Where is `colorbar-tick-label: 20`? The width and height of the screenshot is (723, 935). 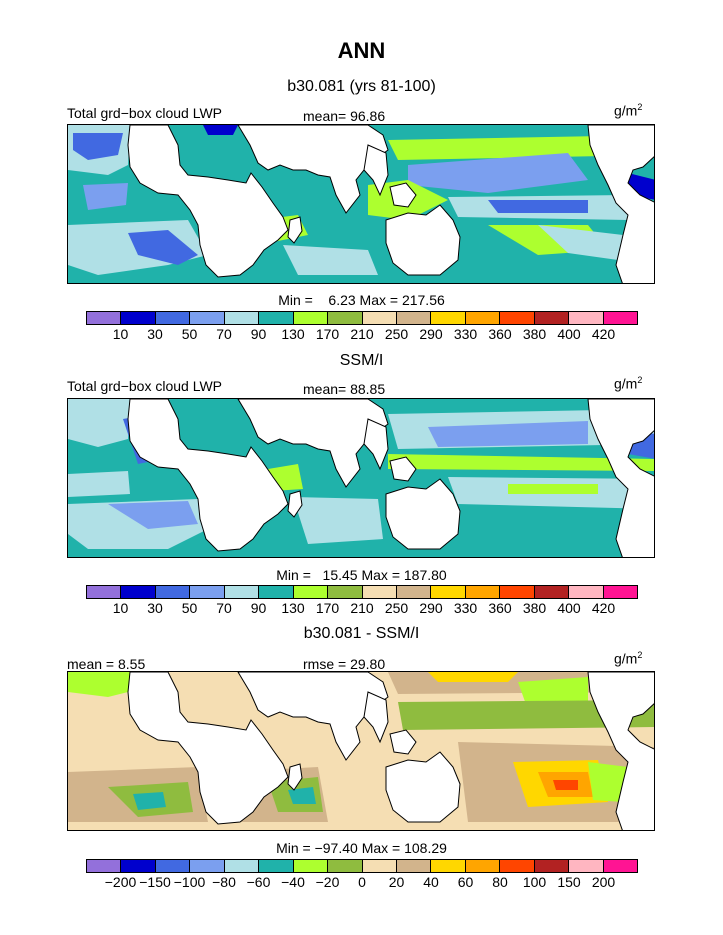 colorbar-tick-label: 20 is located at coordinates (396, 882).